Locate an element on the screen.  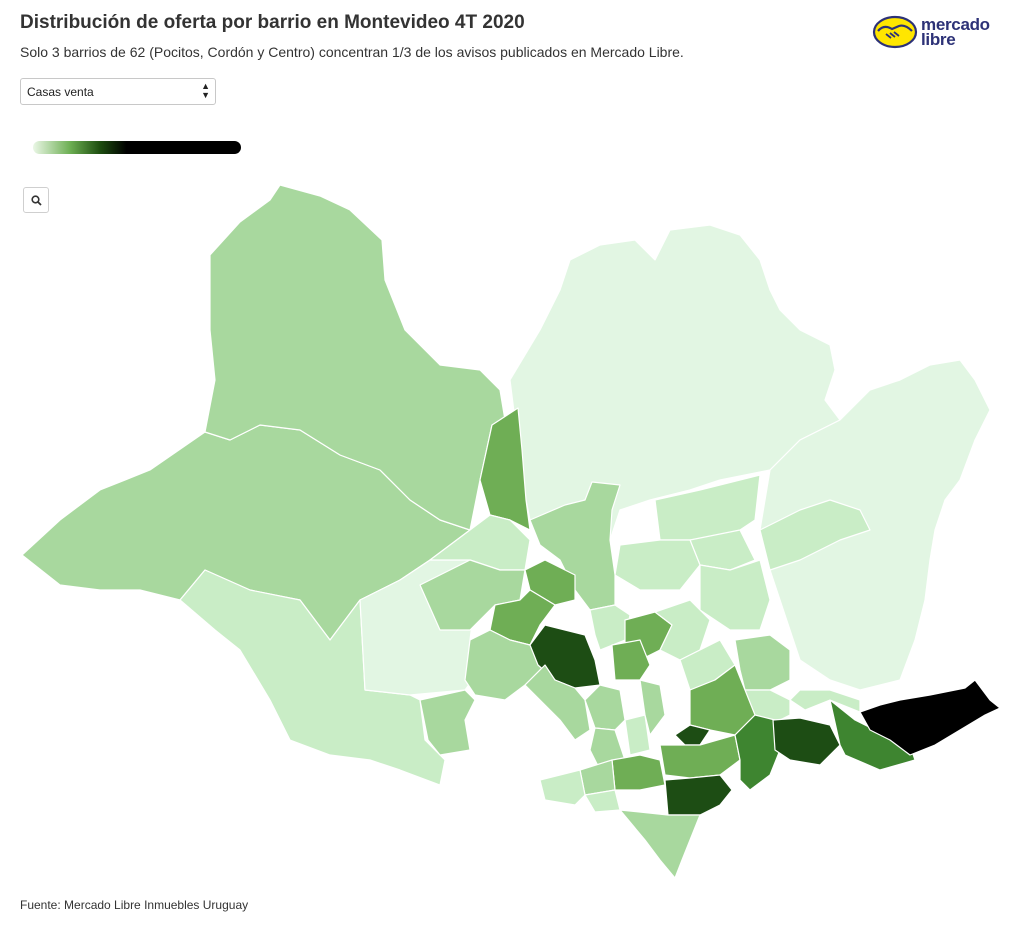
property-type-select: Casas venta ▲ ▼ is located at coordinates (118, 91).